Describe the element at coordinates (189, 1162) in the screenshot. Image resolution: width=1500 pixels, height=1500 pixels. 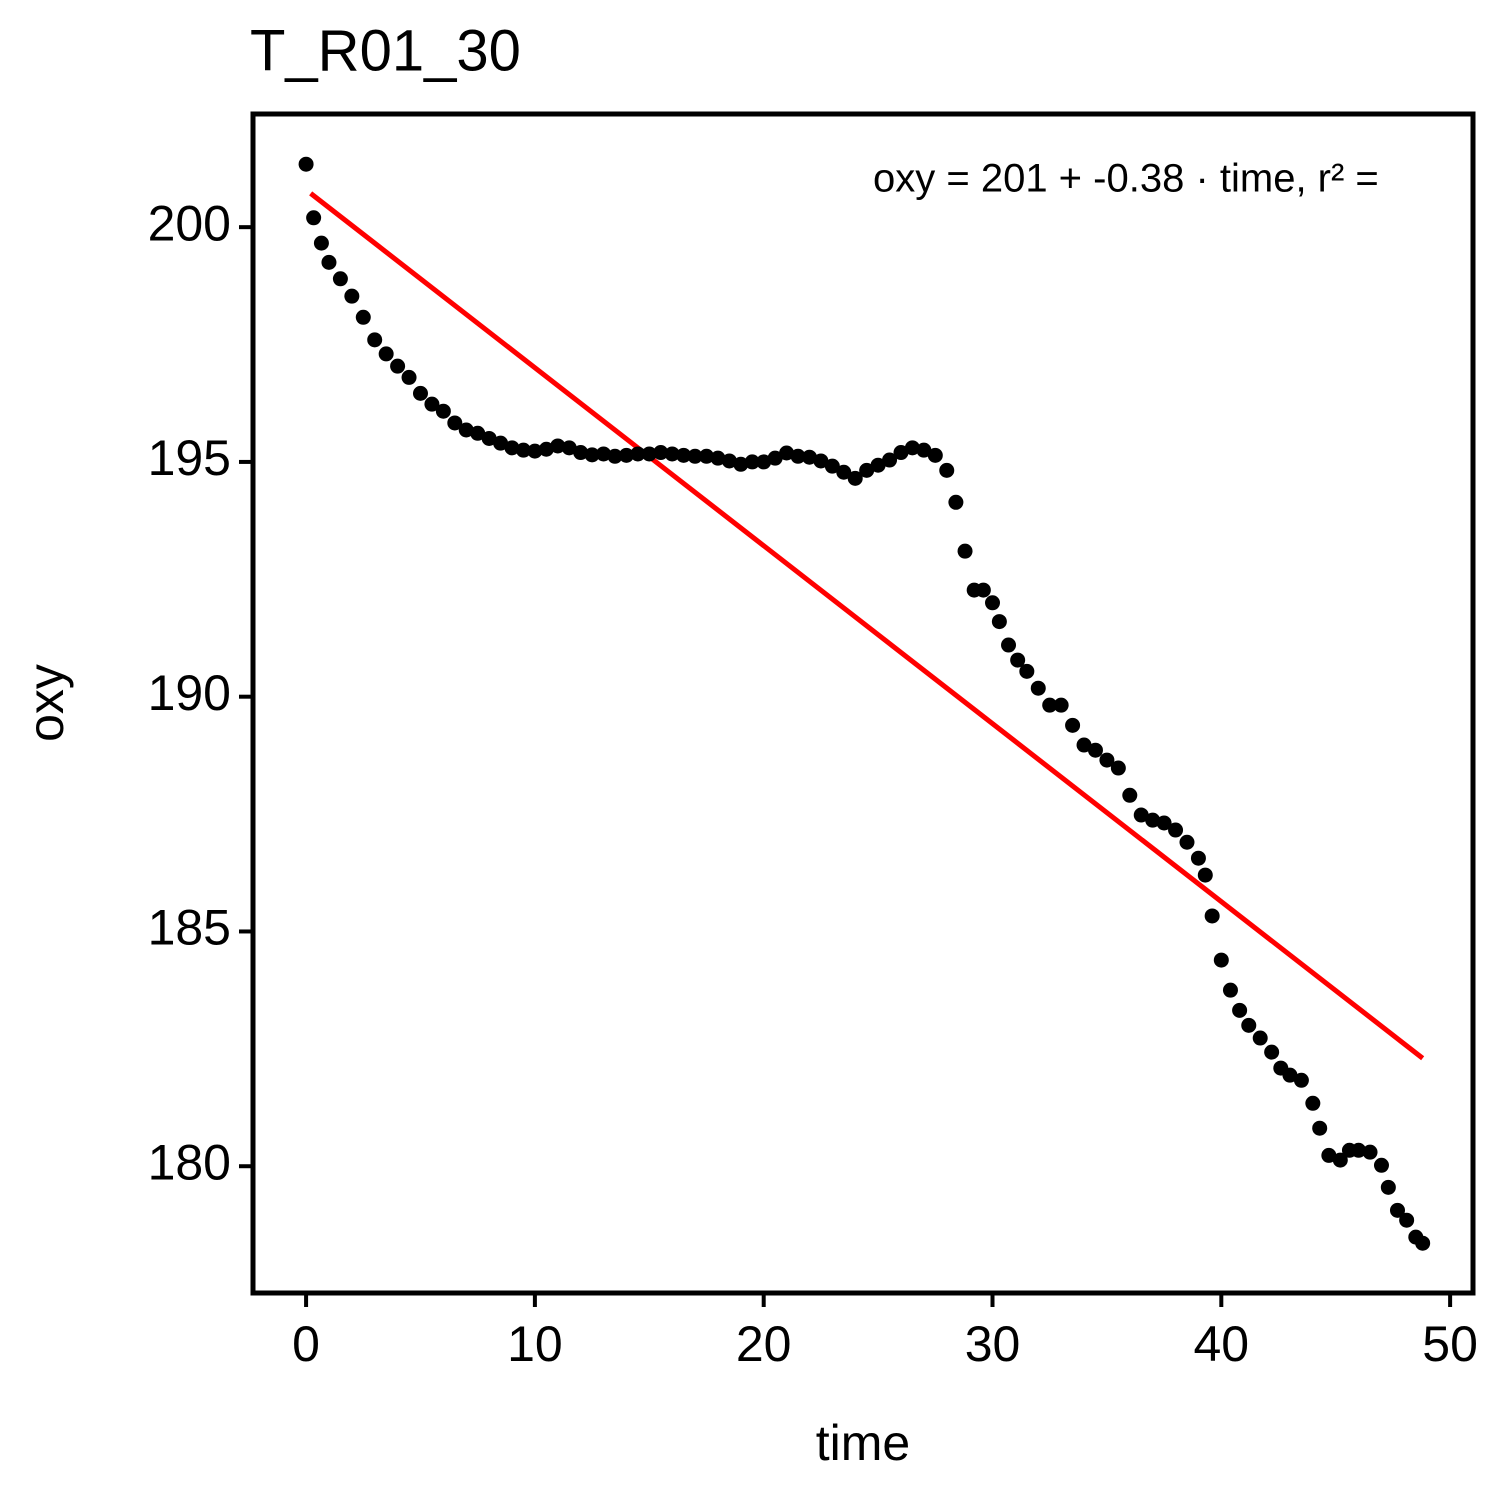
I see `y-tick-label: 180` at that location.